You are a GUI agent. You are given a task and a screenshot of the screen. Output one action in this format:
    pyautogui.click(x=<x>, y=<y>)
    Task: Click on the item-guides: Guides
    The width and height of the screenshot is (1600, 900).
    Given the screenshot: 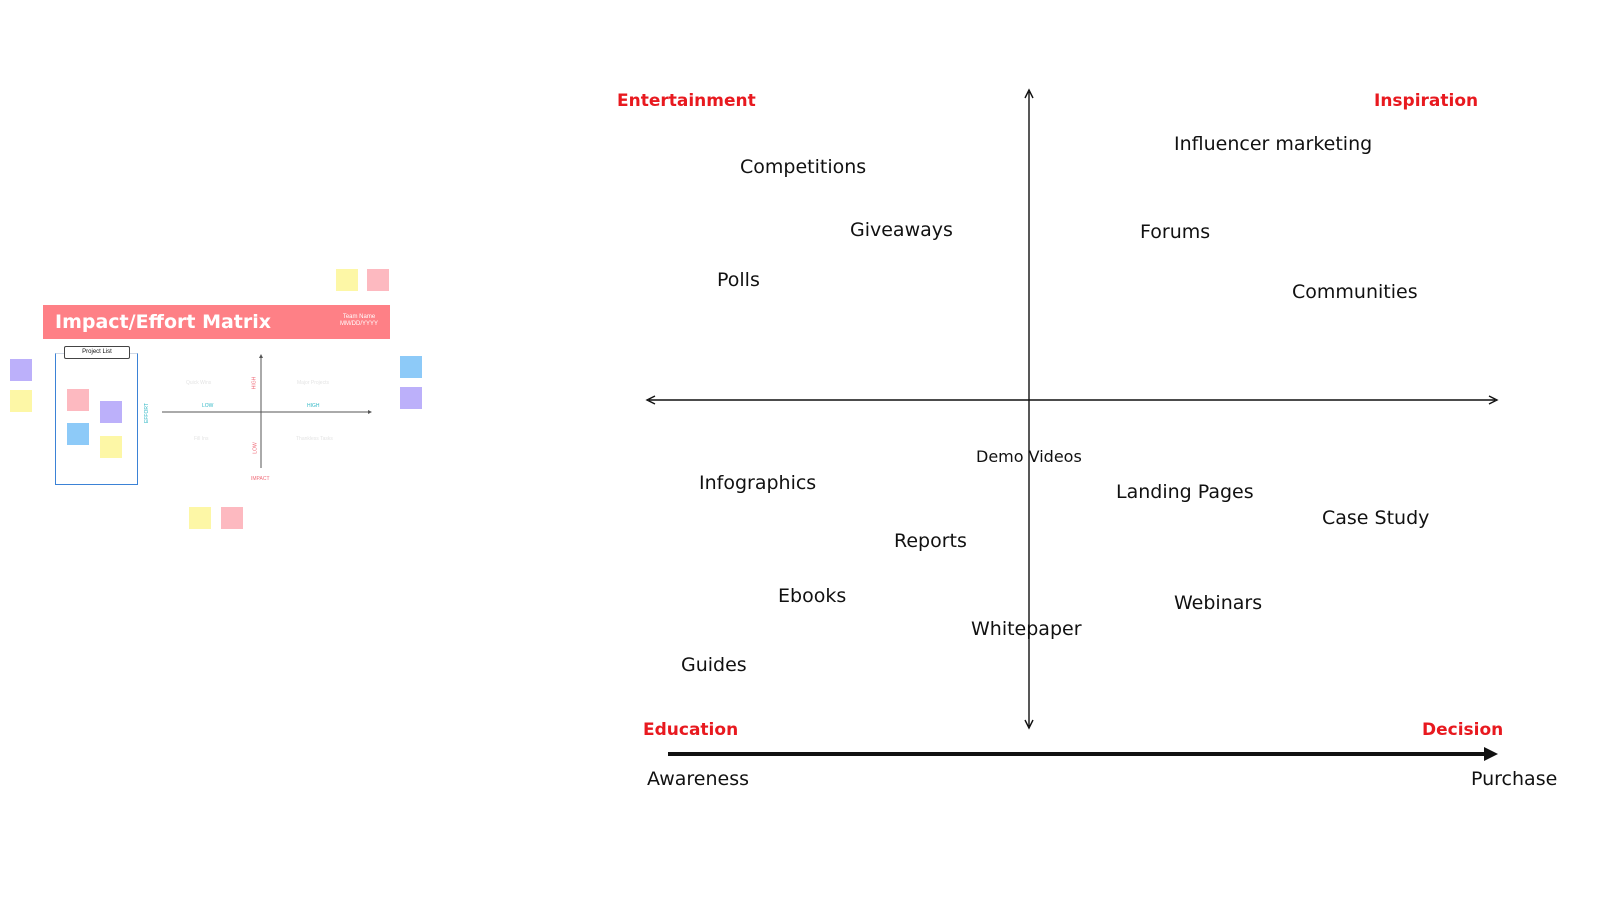 What is the action you would take?
    pyautogui.click(x=714, y=665)
    